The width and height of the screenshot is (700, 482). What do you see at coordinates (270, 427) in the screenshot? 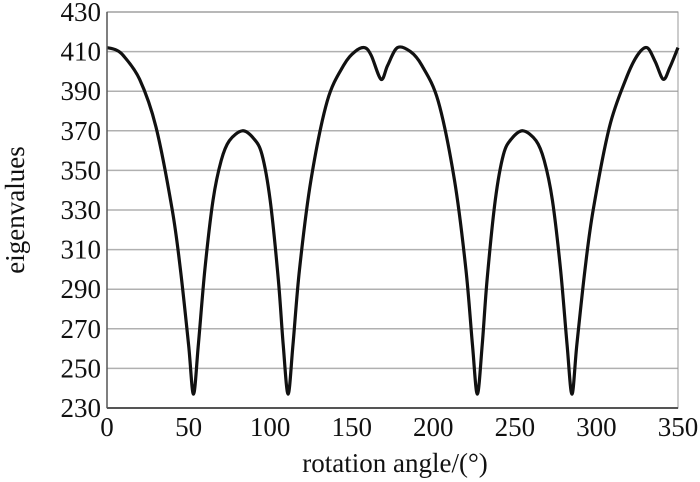
I see `x-tick-label: 100` at bounding box center [270, 427].